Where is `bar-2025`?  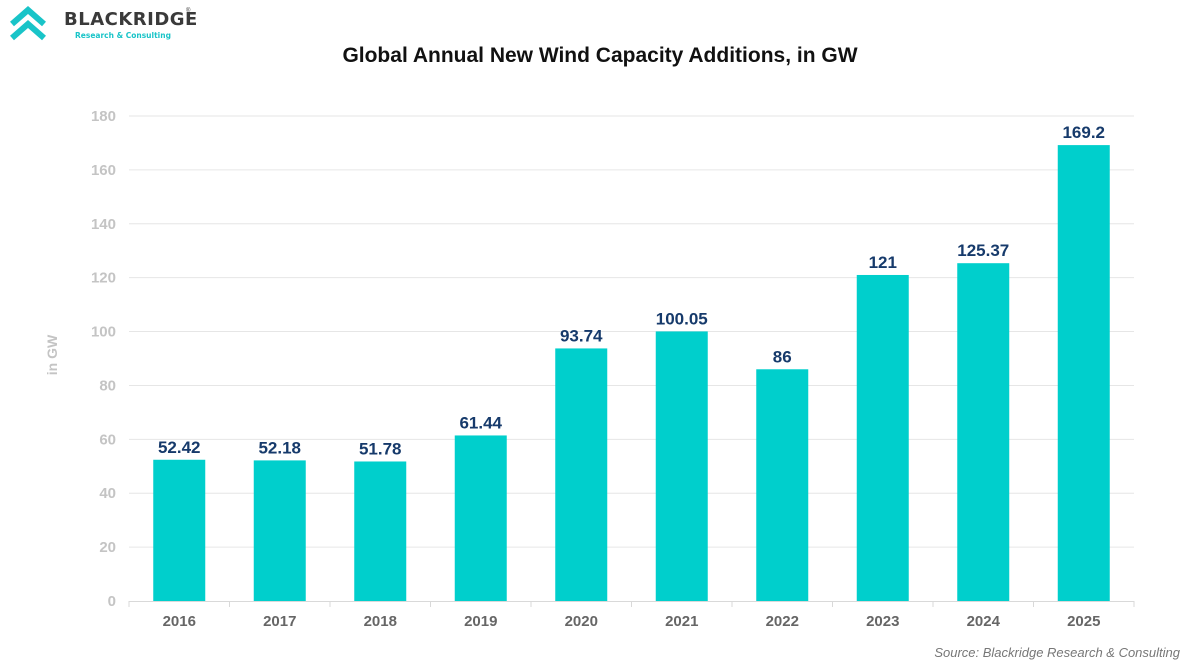
bar-2025 is located at coordinates (1083, 373).